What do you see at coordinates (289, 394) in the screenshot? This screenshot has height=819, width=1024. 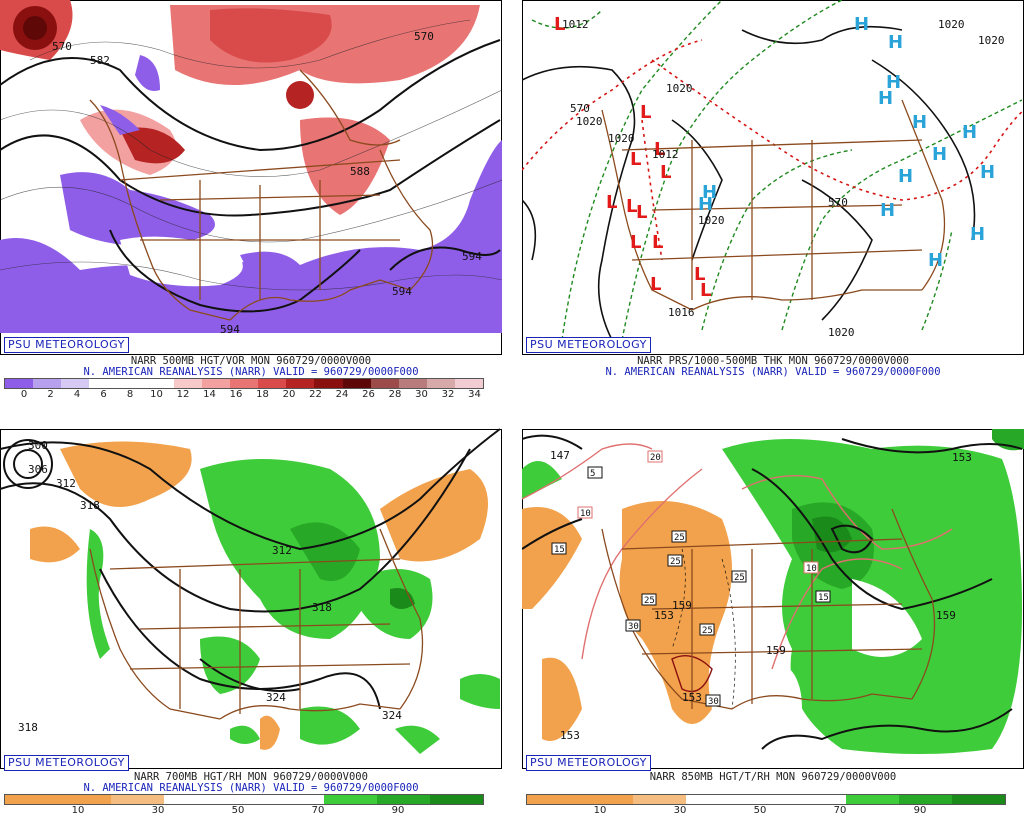 I see `colorbar-tick-label: 20` at bounding box center [289, 394].